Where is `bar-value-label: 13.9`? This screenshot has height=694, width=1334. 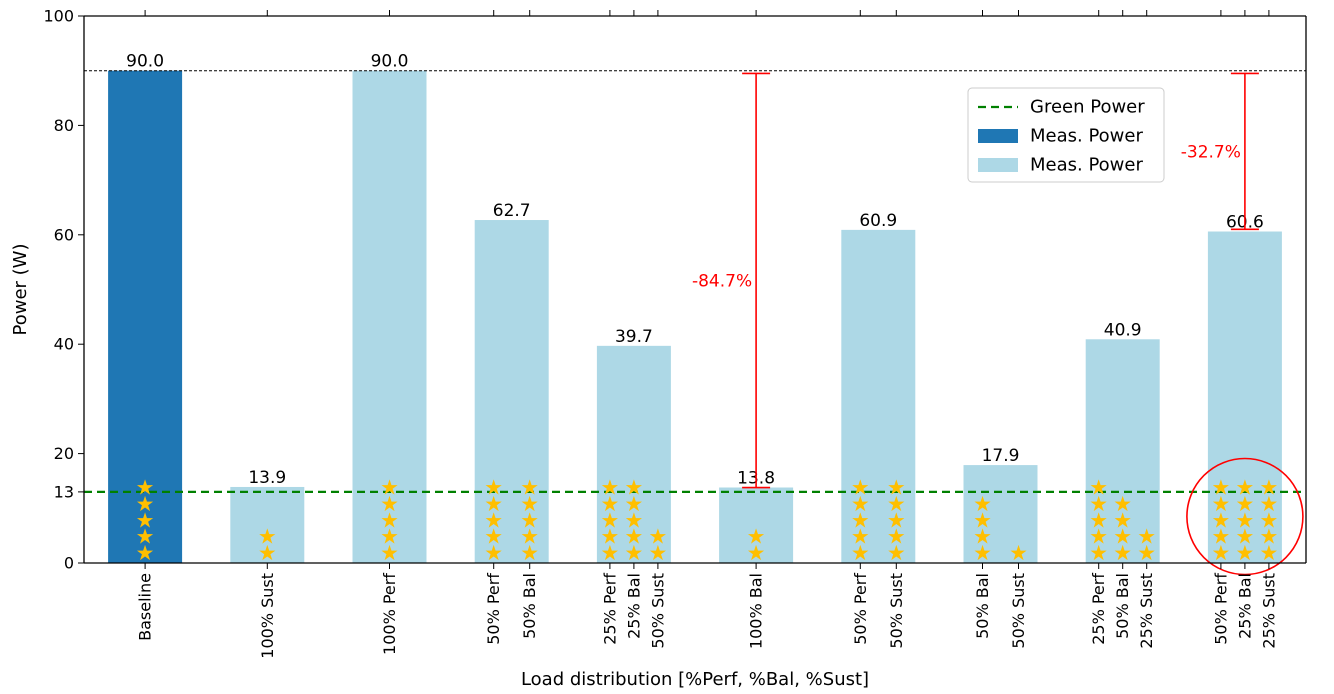
bar-value-label: 13.9 is located at coordinates (267, 478).